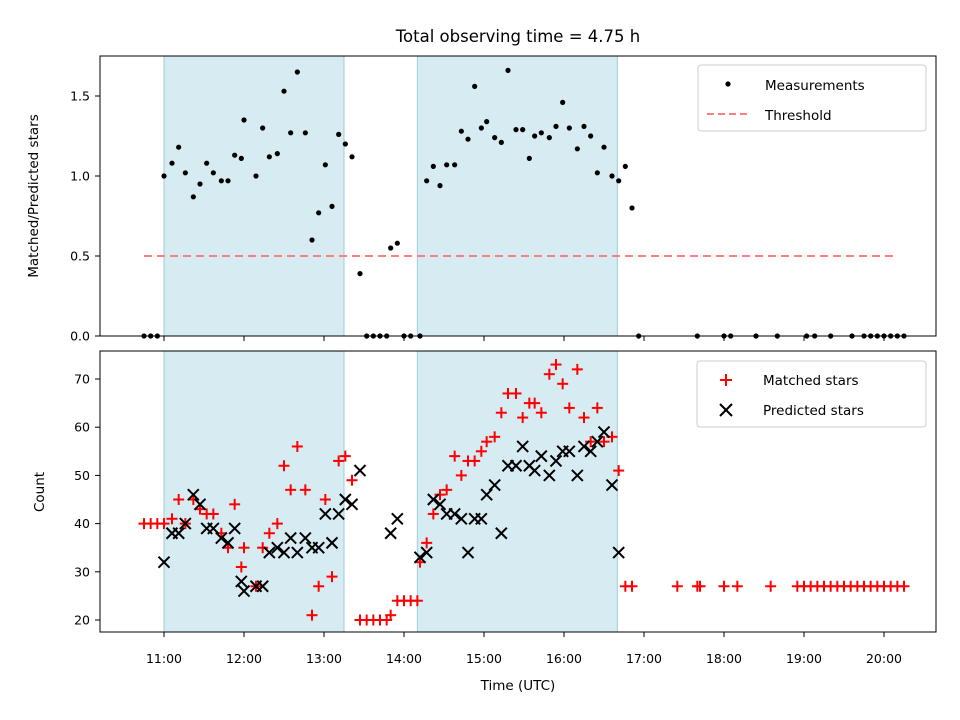  What do you see at coordinates (82, 379) in the screenshot?
I see `bottom-ytick-label: 70` at bounding box center [82, 379].